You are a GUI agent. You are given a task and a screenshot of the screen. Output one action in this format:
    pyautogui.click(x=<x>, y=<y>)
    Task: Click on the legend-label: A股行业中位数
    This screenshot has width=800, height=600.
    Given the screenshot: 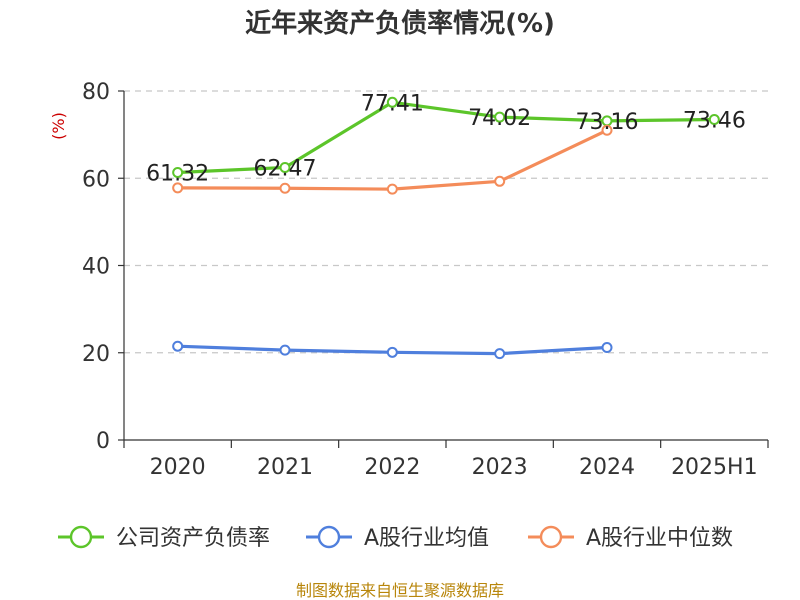 What is the action you would take?
    pyautogui.click(x=659, y=538)
    